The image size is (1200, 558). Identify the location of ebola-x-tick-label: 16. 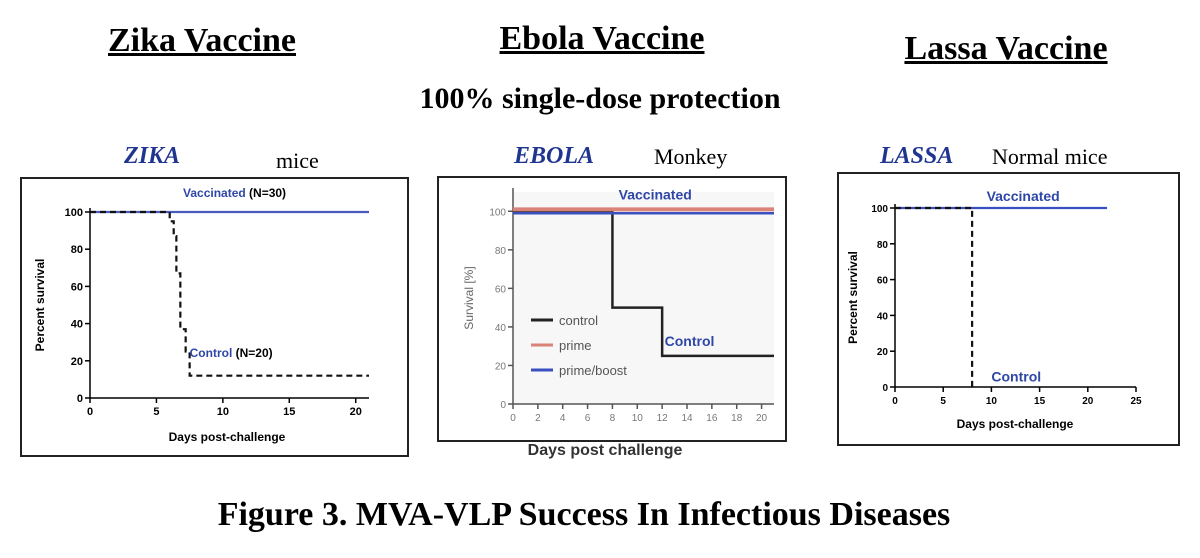
(712, 418).